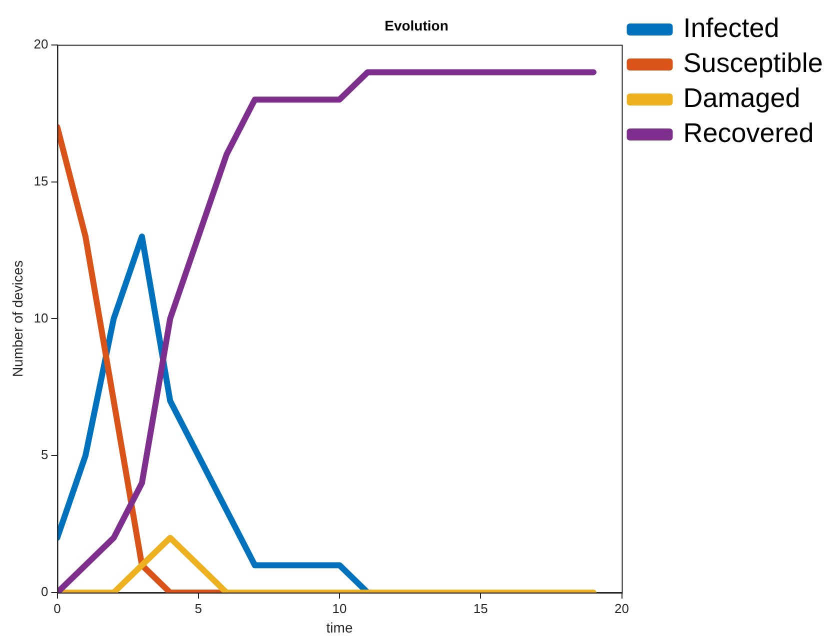 The image size is (831, 641). I want to click on y-tick-label: 20, so click(41, 44).